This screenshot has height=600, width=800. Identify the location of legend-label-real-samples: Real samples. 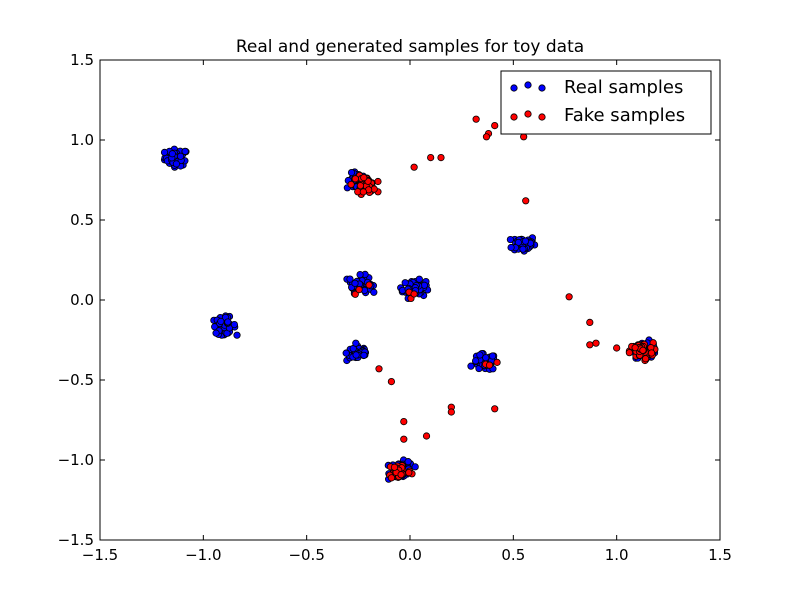
(623, 87).